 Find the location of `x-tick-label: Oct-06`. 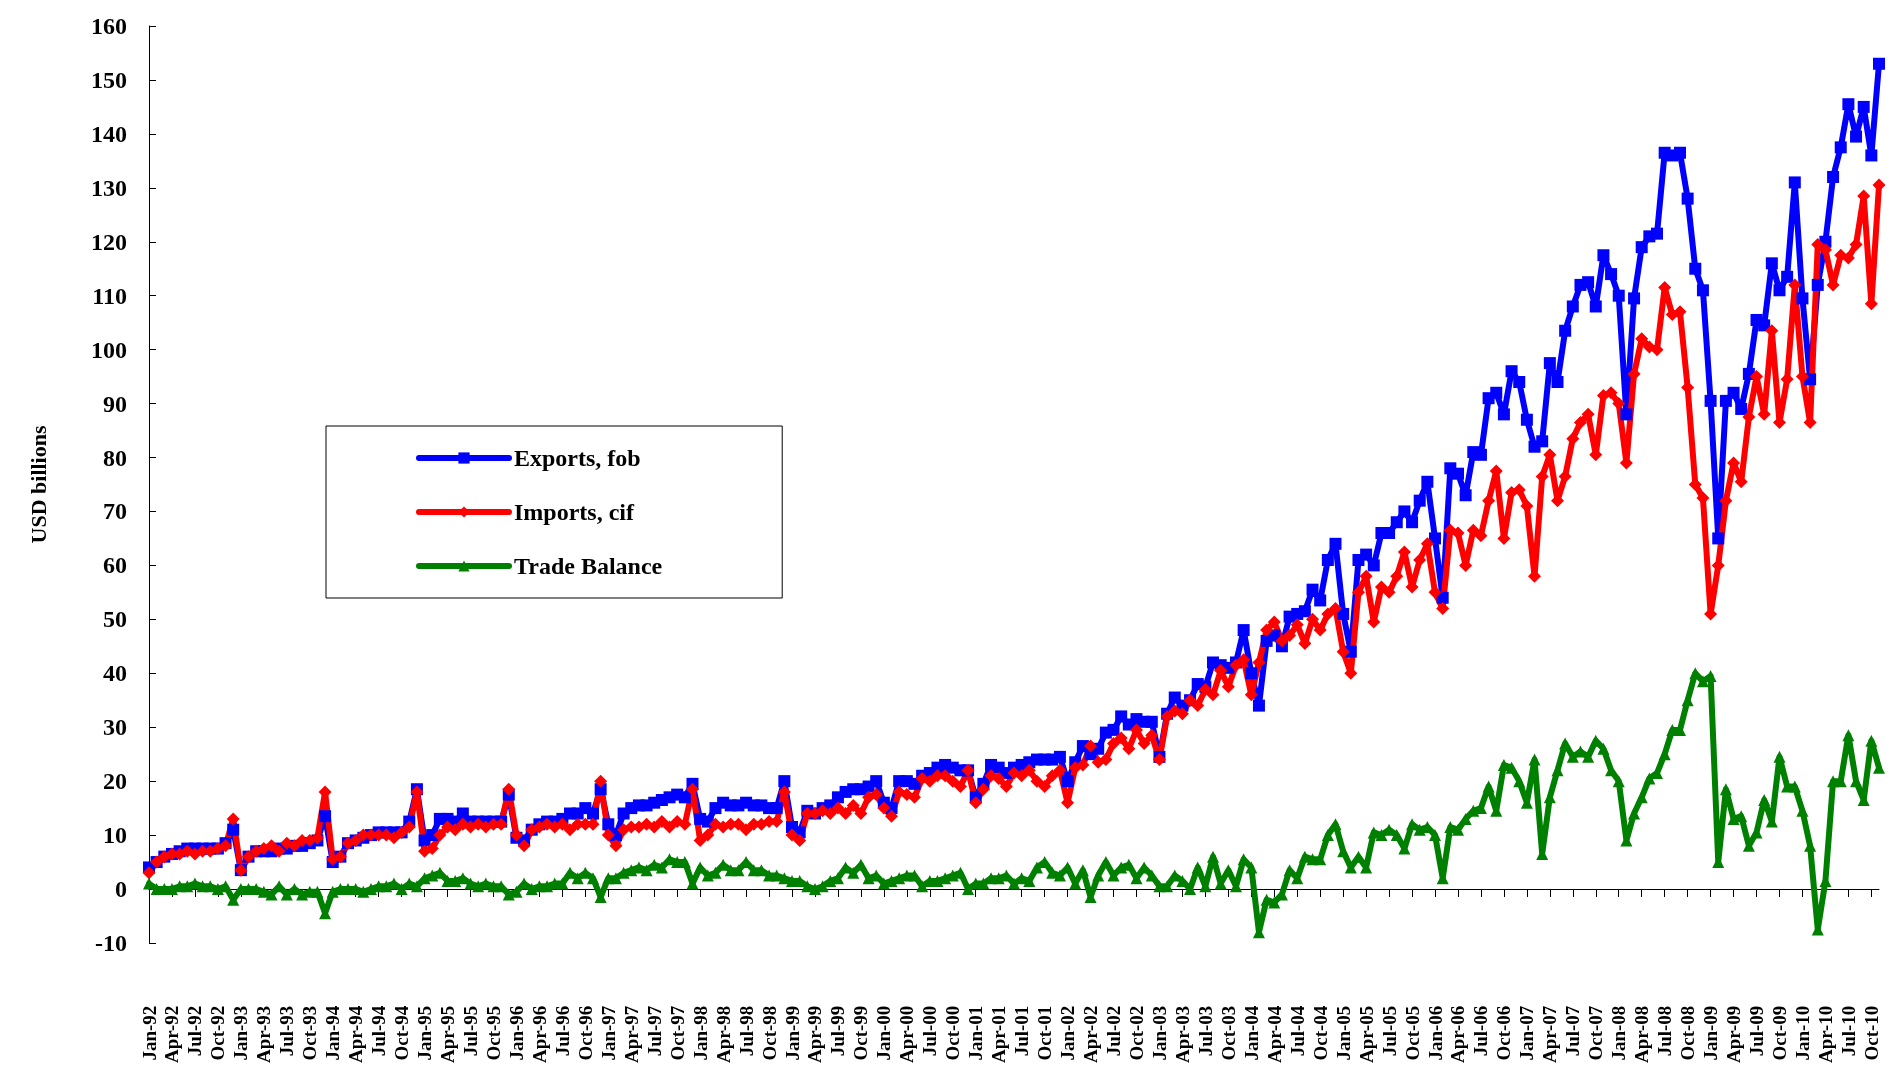

x-tick-label: Oct-06 is located at coordinates (1504, 1033).